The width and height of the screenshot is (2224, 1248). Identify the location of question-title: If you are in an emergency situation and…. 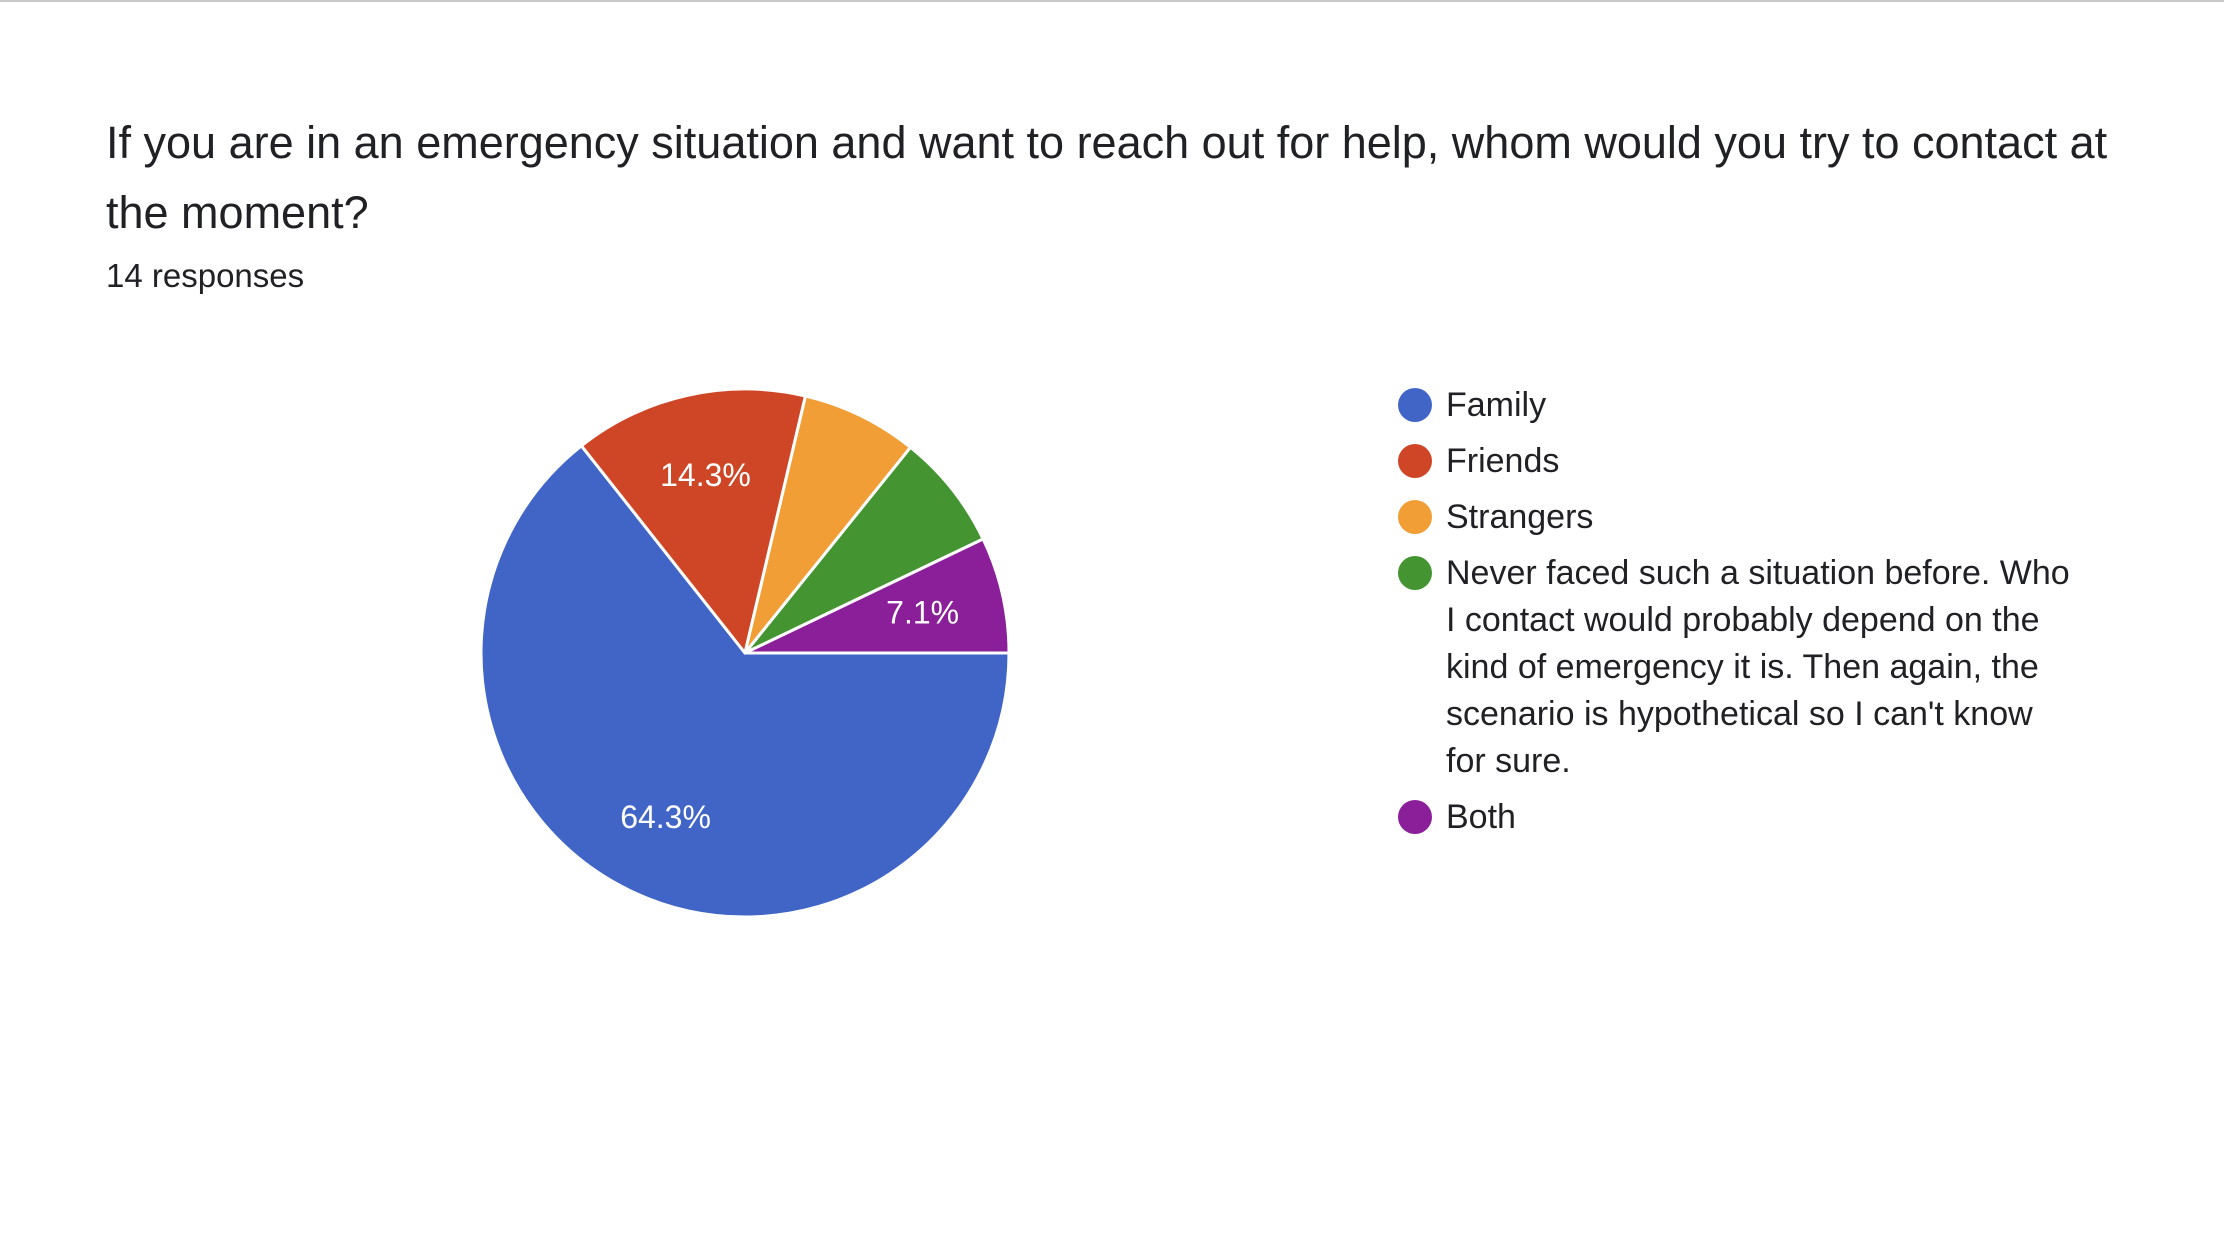
(1107, 177).